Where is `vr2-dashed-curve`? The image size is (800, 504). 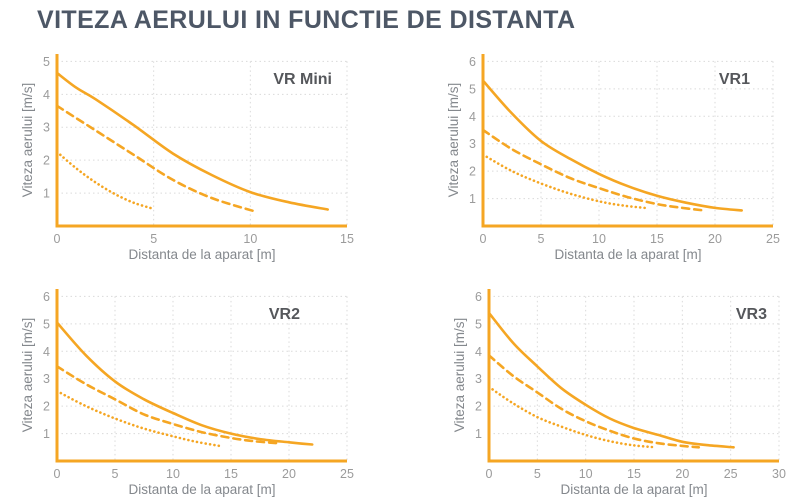 vr2-dashed-curve is located at coordinates (167, 405).